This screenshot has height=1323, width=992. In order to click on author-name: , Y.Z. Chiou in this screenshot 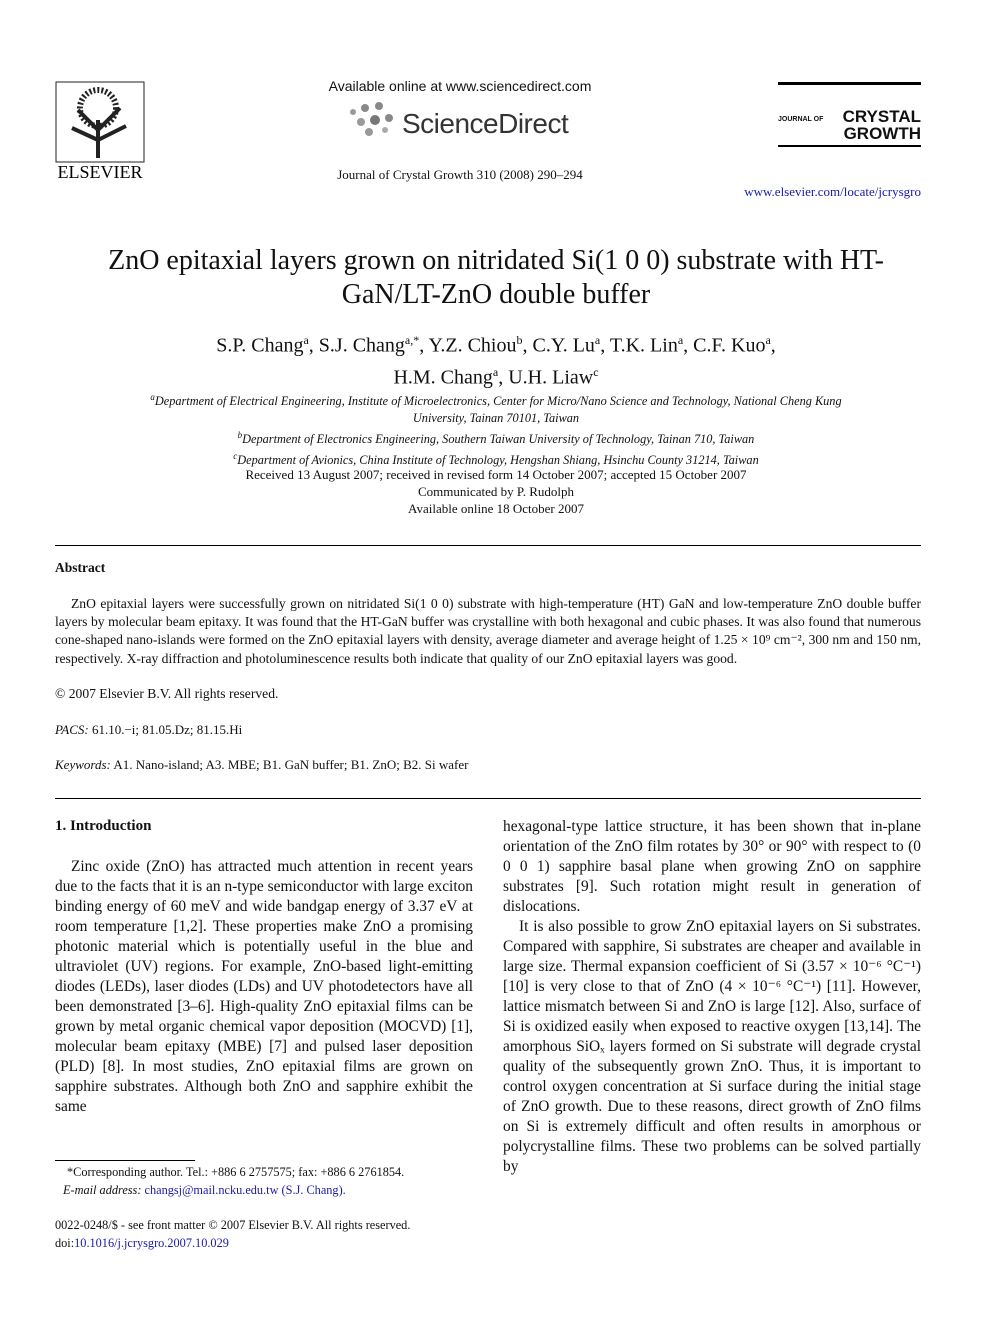, I will do `click(468, 345)`.